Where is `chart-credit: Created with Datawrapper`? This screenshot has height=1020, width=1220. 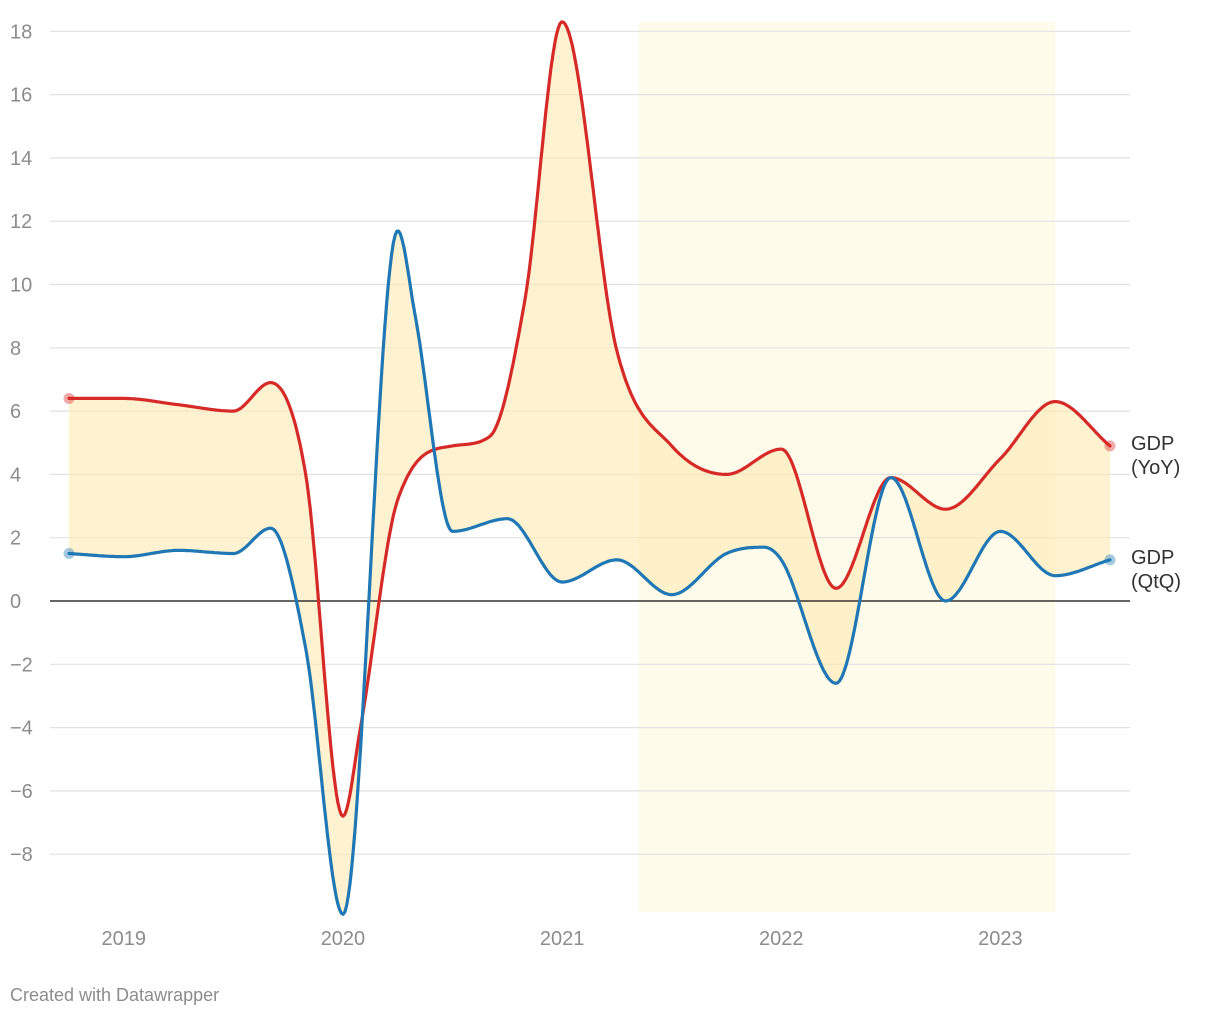 chart-credit: Created with Datawrapper is located at coordinates (115, 995).